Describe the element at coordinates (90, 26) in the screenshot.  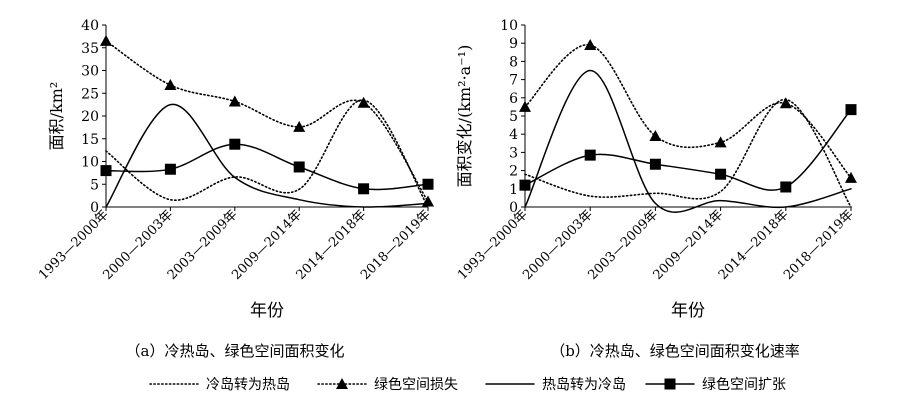
I see `y-tick-label: 40` at that location.